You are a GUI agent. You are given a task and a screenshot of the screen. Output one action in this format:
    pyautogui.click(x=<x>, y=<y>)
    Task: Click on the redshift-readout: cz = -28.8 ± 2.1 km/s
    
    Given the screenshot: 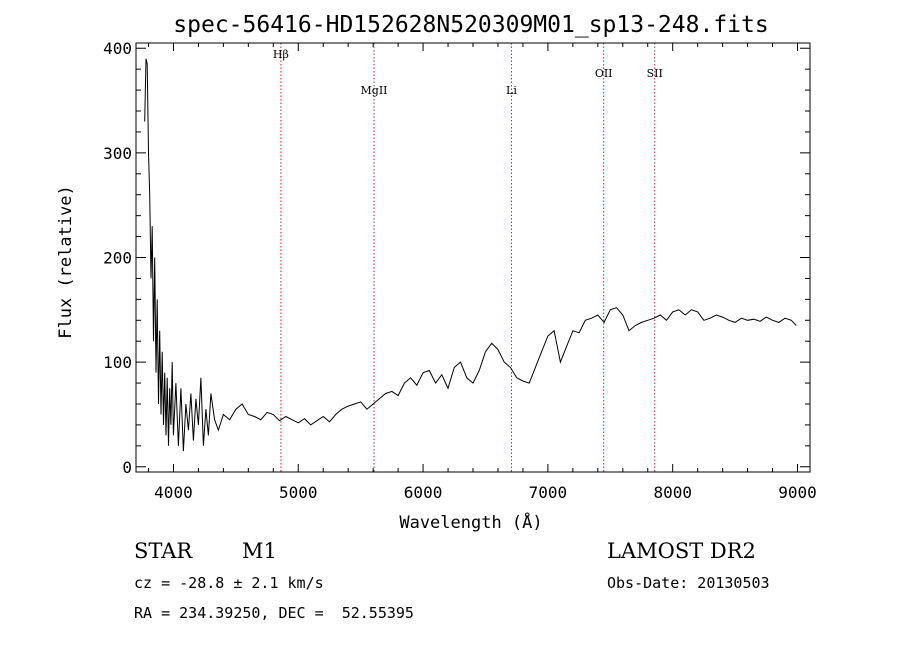 What is the action you would take?
    pyautogui.click(x=229, y=583)
    